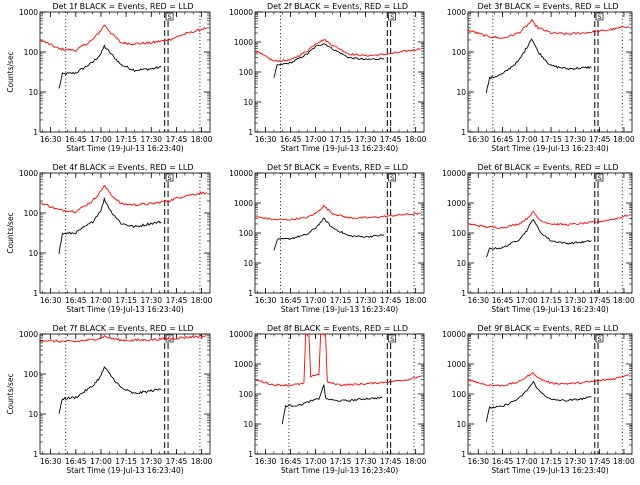 Image resolution: width=640 pixels, height=485 pixels. What do you see at coordinates (10, 232) in the screenshot?
I see `y-axis-label: Counts/sec` at bounding box center [10, 232].